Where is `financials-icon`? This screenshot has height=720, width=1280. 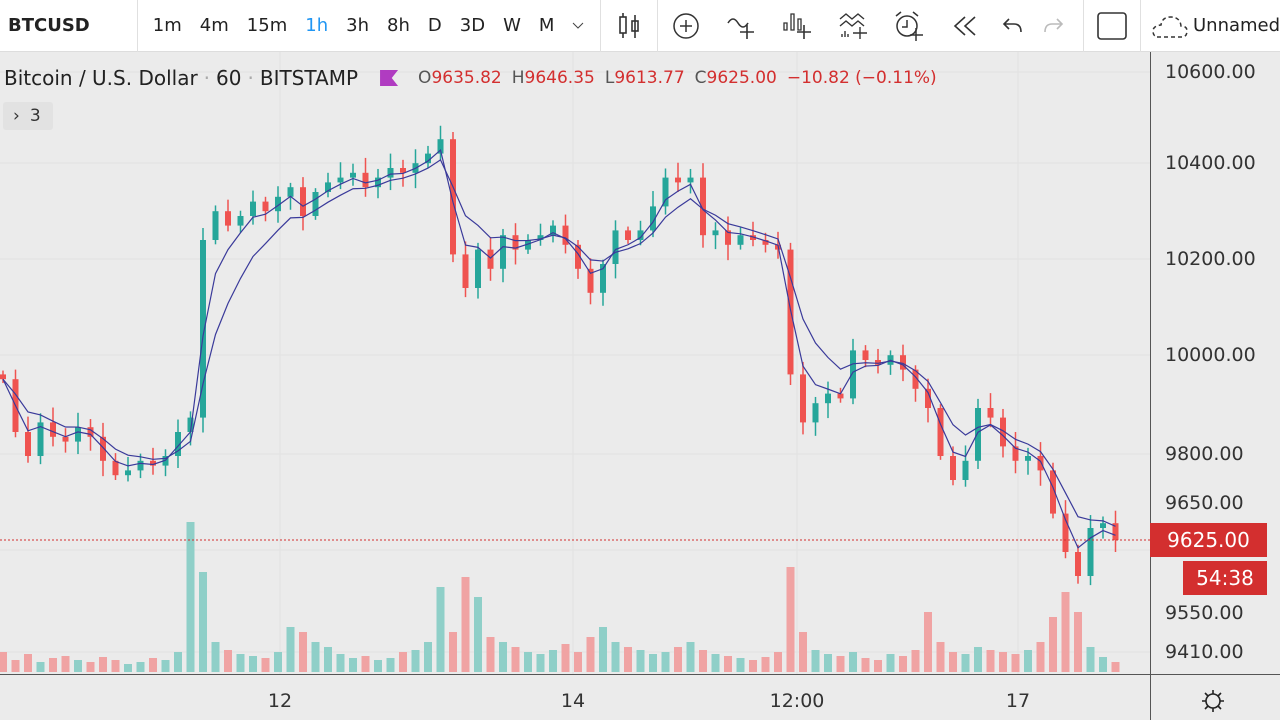
financials-icon is located at coordinates (797, 26).